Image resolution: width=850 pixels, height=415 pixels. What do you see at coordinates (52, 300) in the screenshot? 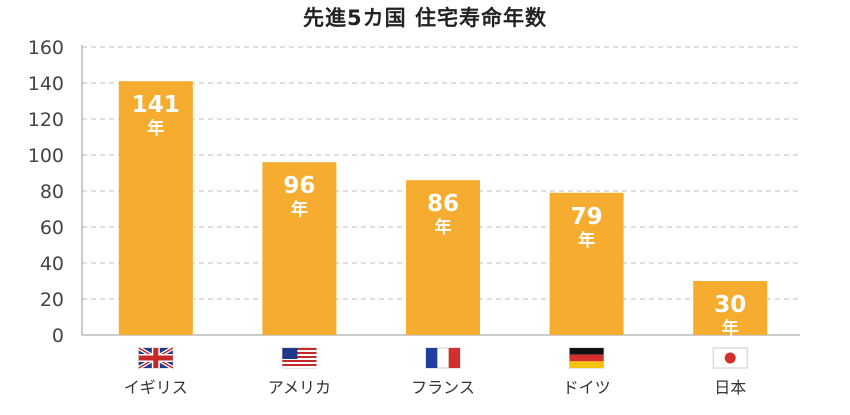
I see `y-tick-label: 20` at bounding box center [52, 300].